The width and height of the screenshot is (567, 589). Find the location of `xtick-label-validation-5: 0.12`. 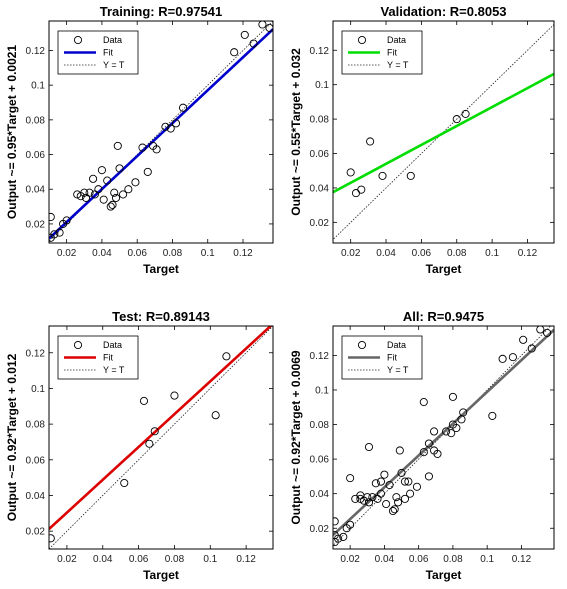

xtick-label-validation-5: 0.12 is located at coordinates (528, 253).